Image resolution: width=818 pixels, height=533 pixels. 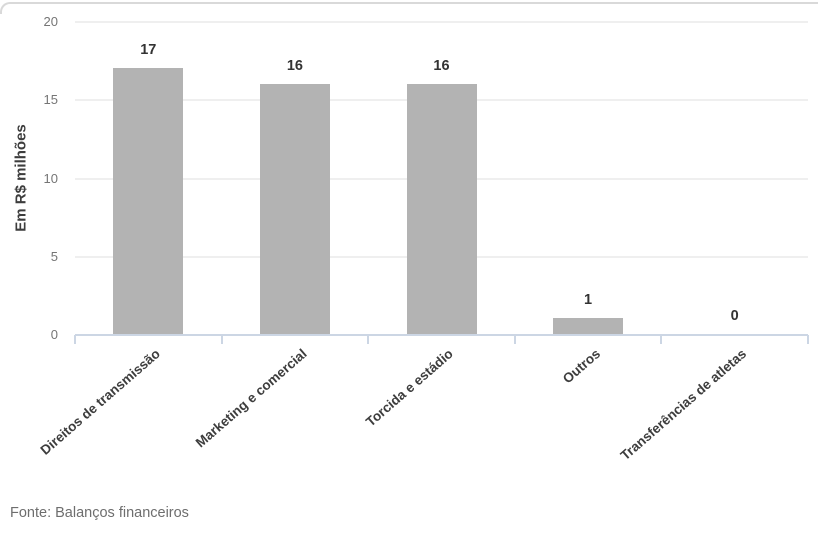 What do you see at coordinates (441, 22) in the screenshot?
I see `gridline` at bounding box center [441, 22].